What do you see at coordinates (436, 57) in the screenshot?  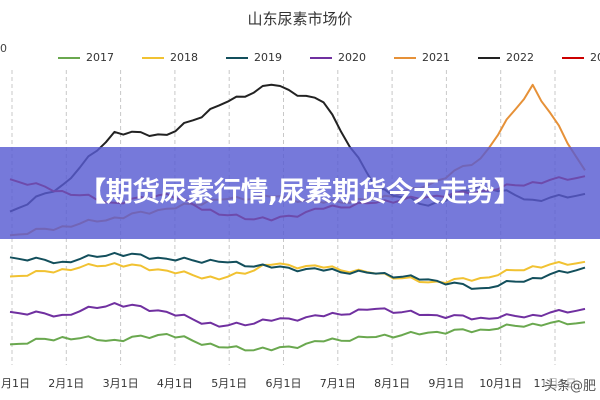 I see `legend-label: 2021` at bounding box center [436, 57].